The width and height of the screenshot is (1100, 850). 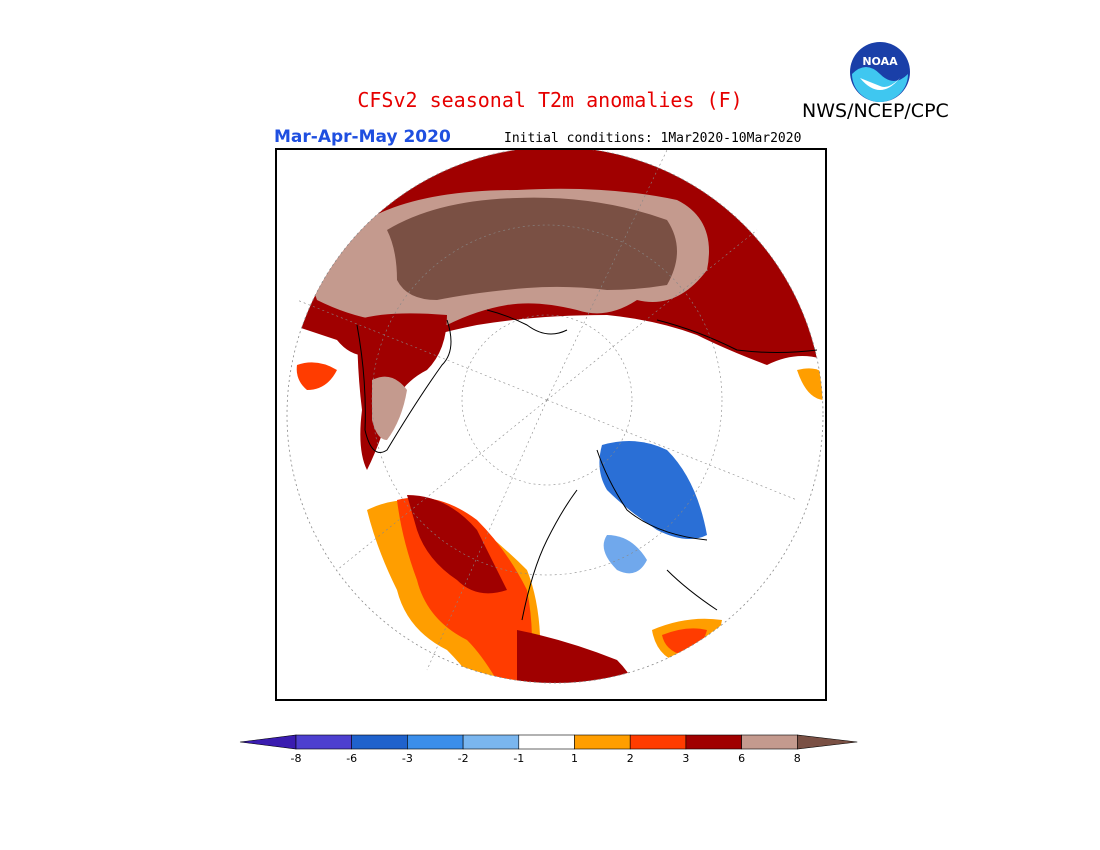 I want to click on noaa-logo: NOAA, so click(x=880, y=72).